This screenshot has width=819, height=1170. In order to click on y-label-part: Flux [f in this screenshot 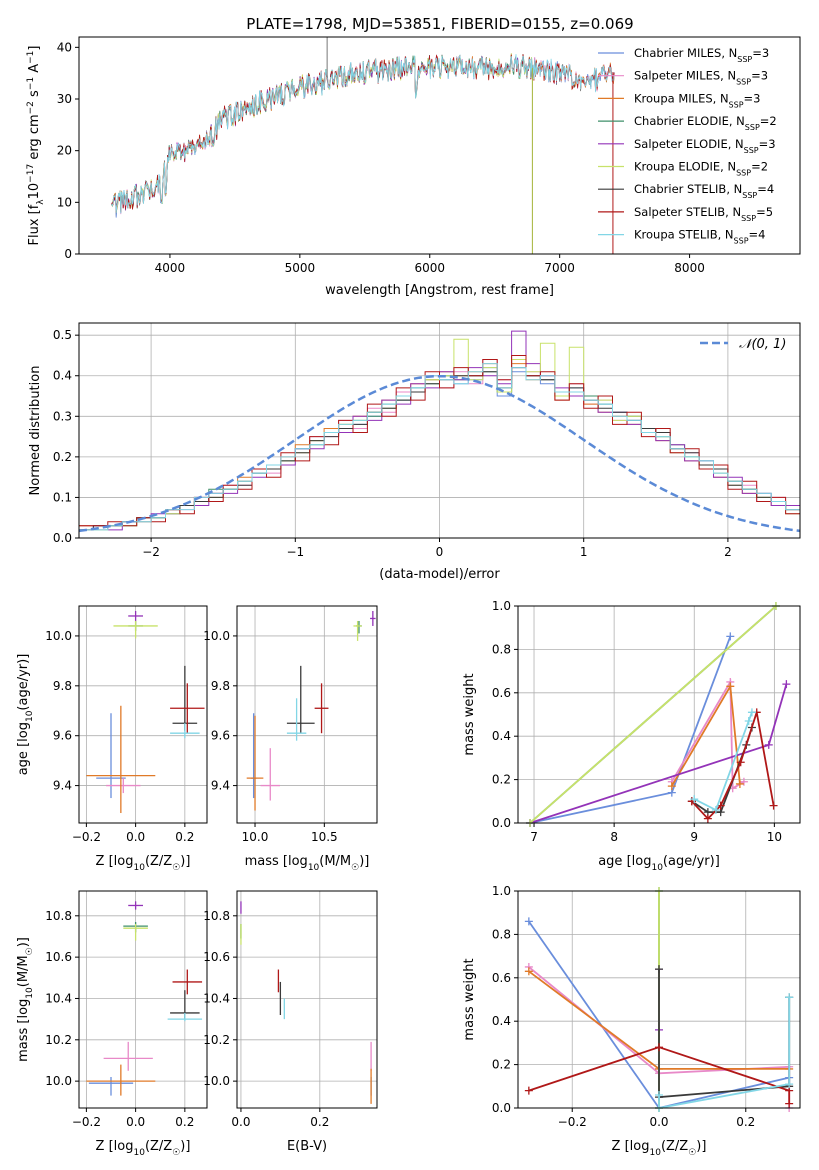, I will do `click(34, 224)`.